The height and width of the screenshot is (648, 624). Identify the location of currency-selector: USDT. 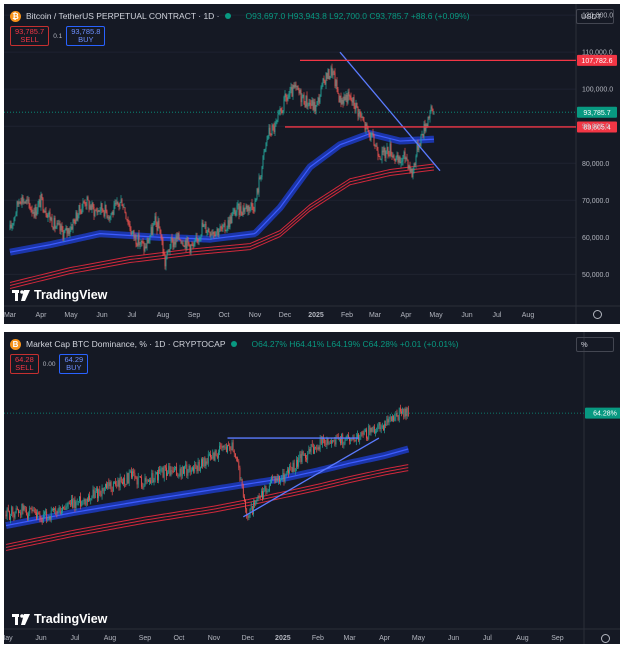
(595, 16).